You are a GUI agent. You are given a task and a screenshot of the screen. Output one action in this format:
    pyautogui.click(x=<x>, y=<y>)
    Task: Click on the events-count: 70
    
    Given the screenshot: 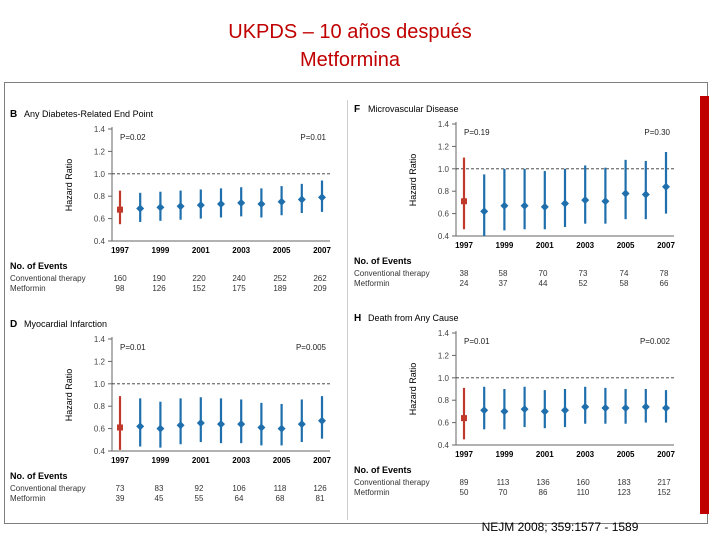 What is the action you would take?
    pyautogui.click(x=543, y=273)
    